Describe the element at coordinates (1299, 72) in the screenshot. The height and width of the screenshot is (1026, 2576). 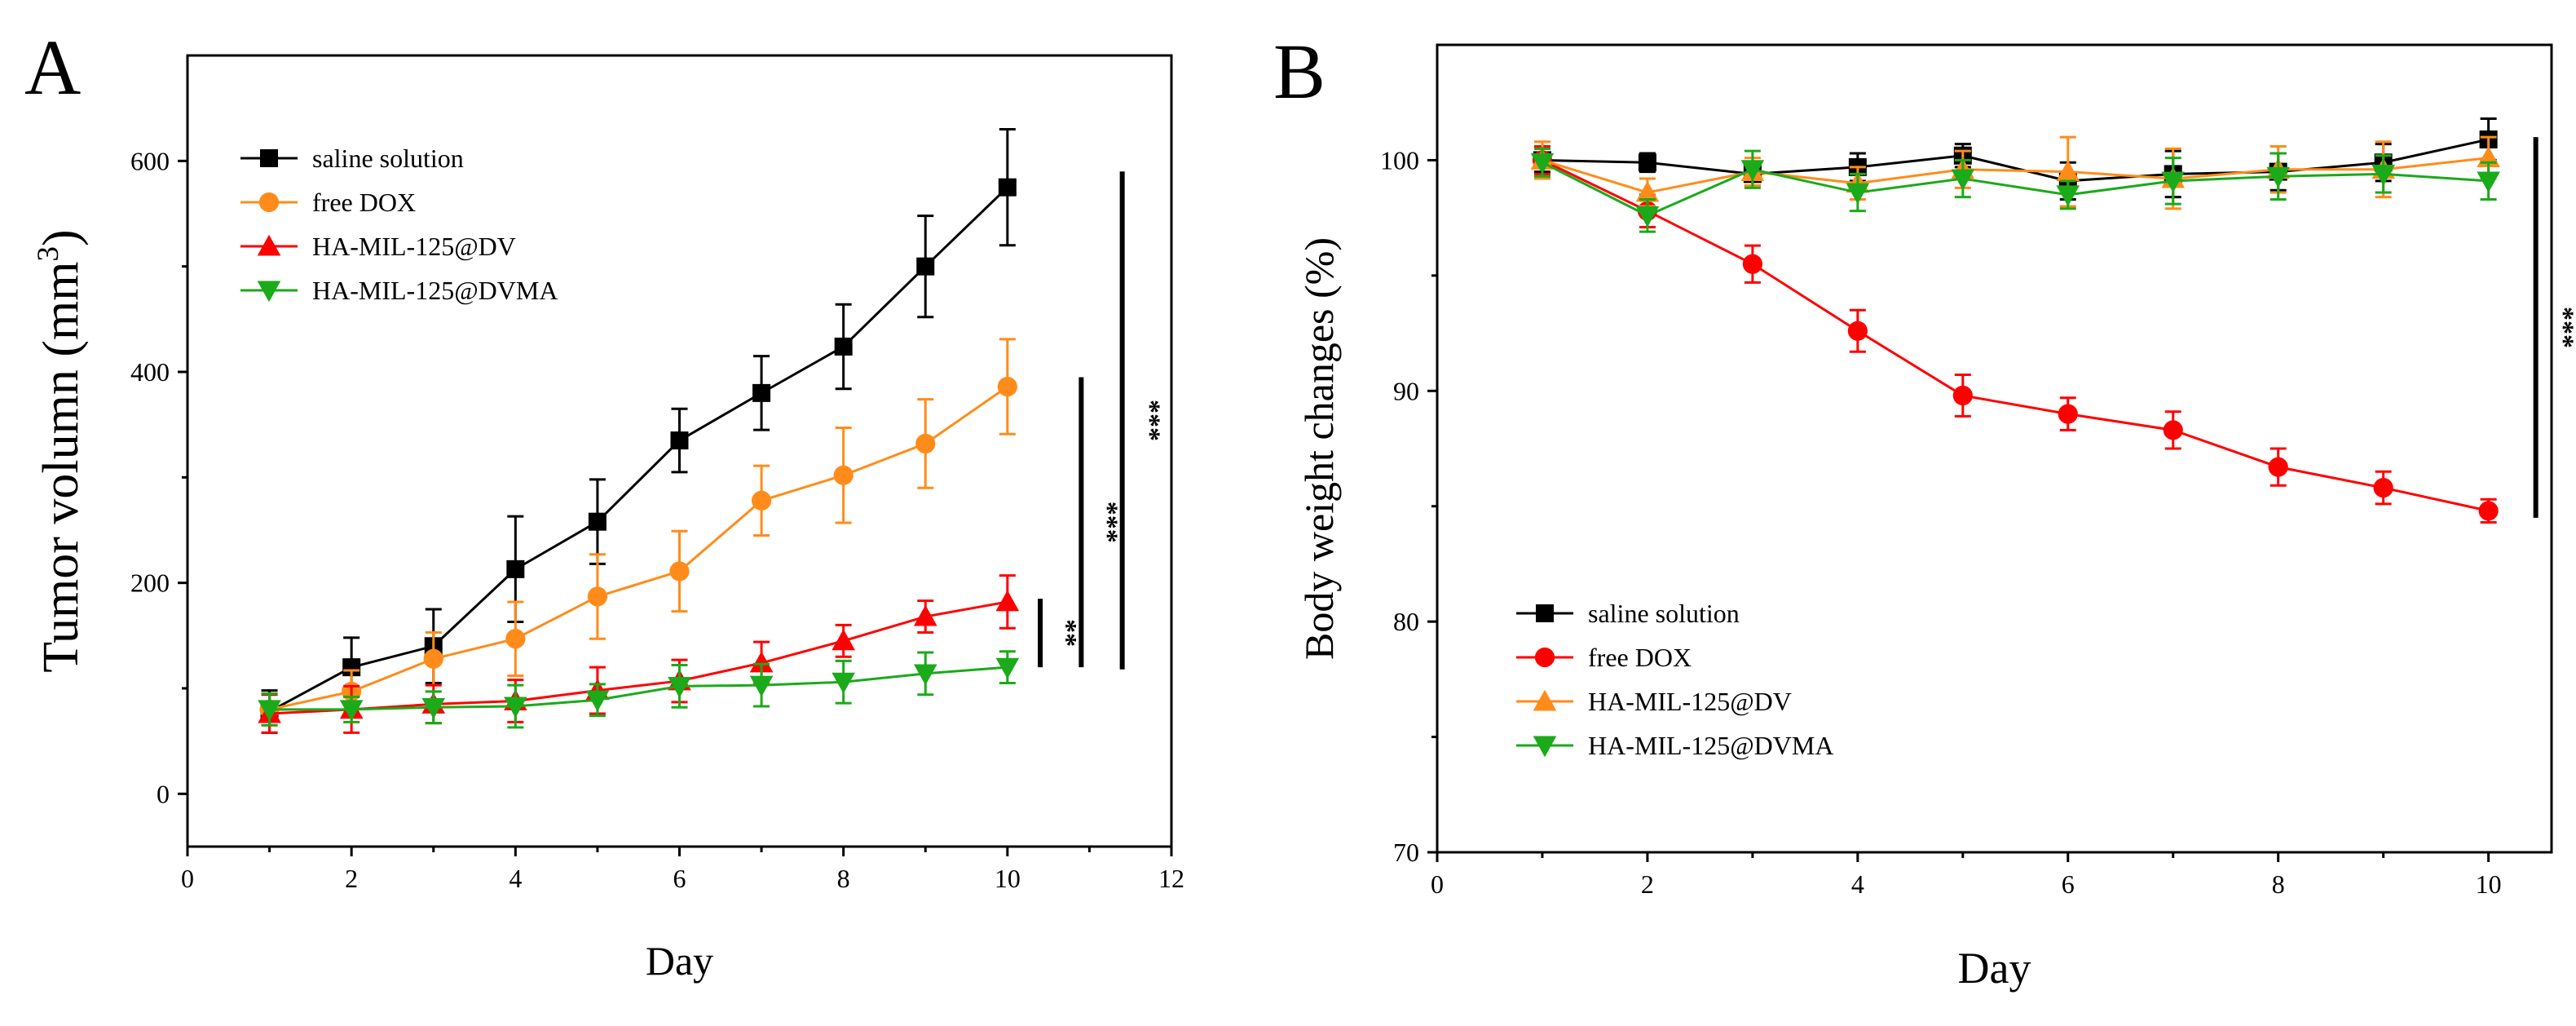
I see `panel-label: B` at that location.